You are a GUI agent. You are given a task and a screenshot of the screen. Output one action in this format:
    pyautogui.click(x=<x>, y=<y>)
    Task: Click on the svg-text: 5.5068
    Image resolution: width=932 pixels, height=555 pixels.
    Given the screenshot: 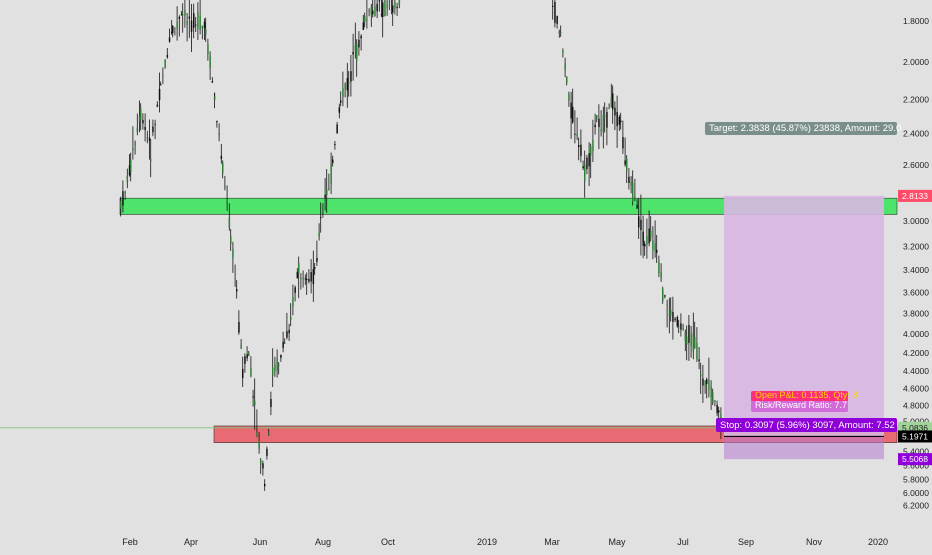 What is the action you would take?
    pyautogui.click(x=915, y=459)
    